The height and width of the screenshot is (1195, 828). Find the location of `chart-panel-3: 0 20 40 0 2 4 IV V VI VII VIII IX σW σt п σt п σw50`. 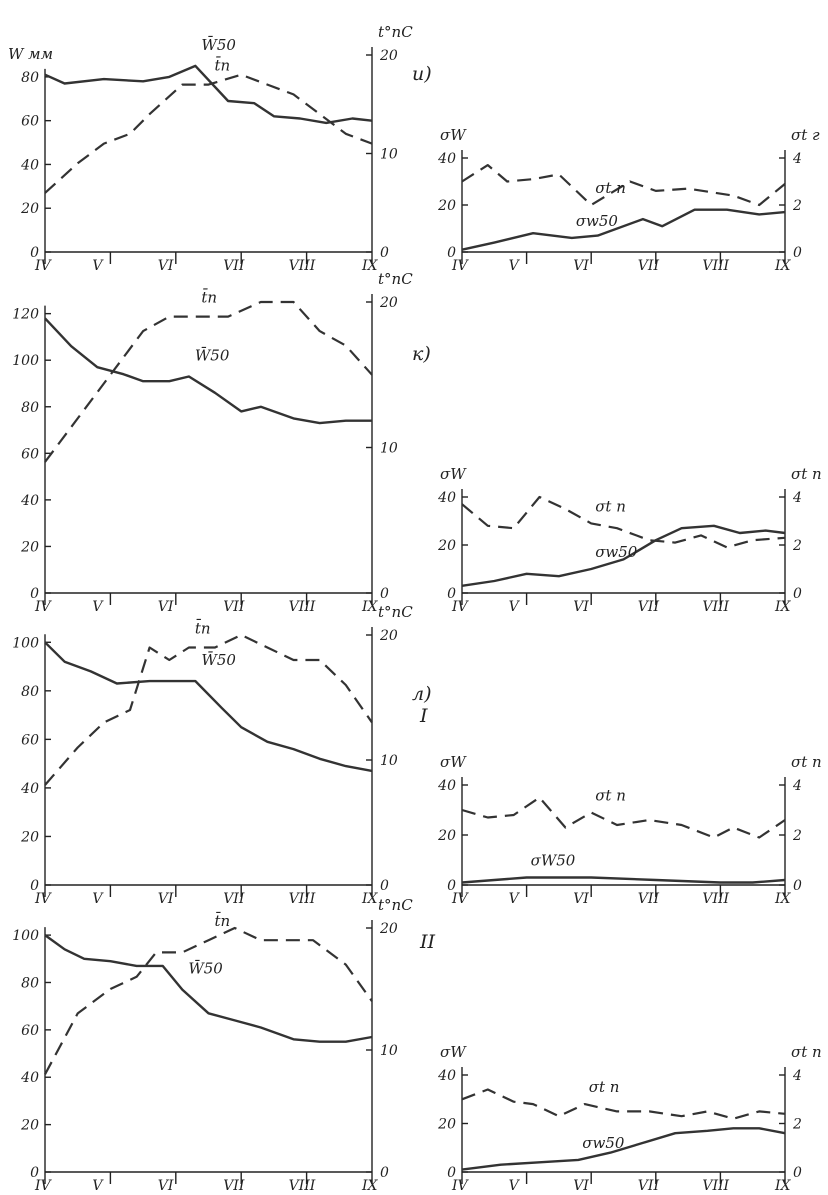

chart-panel-3: 0 20 40 0 2 4 IV V VI VII VIII IX σW σt п σt п σw50 is located at coordinates (629, 540).